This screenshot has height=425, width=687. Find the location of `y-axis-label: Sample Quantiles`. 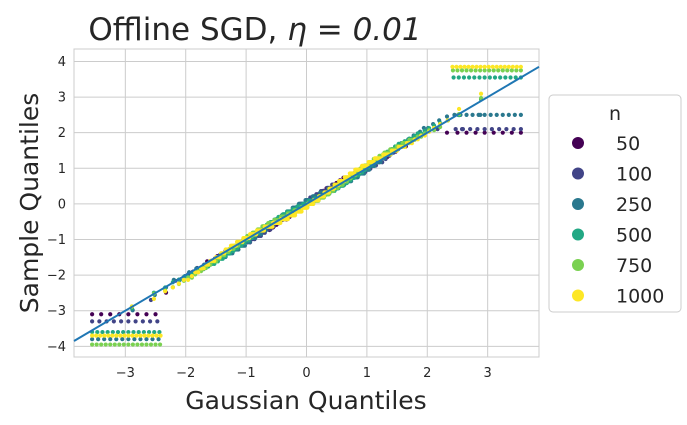

y-axis-label: Sample Quantiles is located at coordinates (29, 203).